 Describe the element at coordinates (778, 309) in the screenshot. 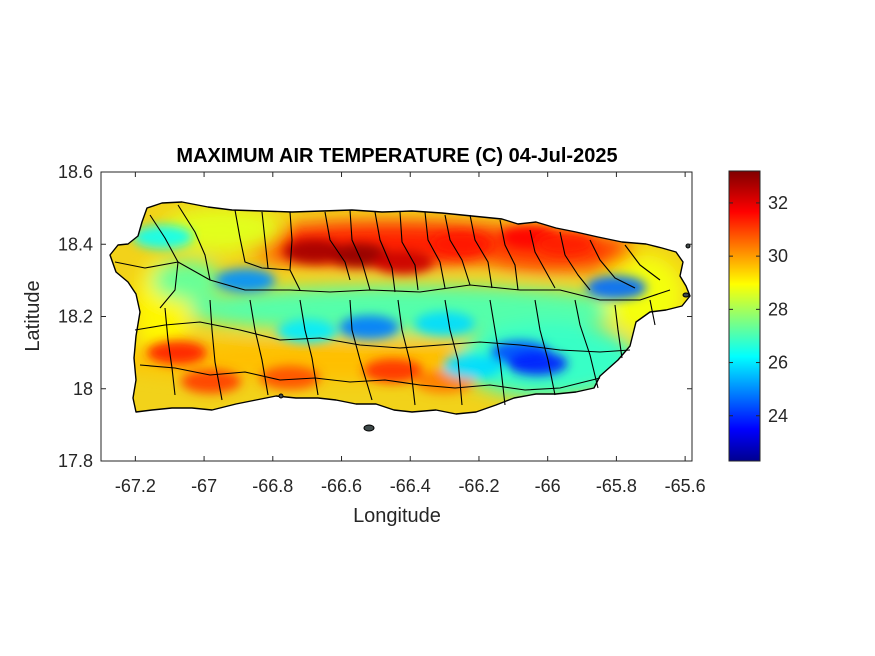

I see `colorbar-tick-label: 28` at that location.